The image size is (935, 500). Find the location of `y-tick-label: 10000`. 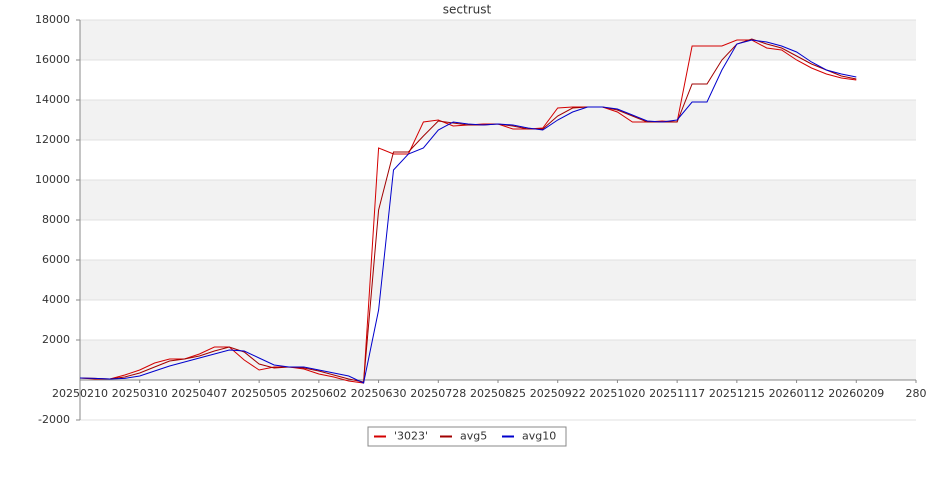

y-tick-label: 10000 is located at coordinates (52, 179).